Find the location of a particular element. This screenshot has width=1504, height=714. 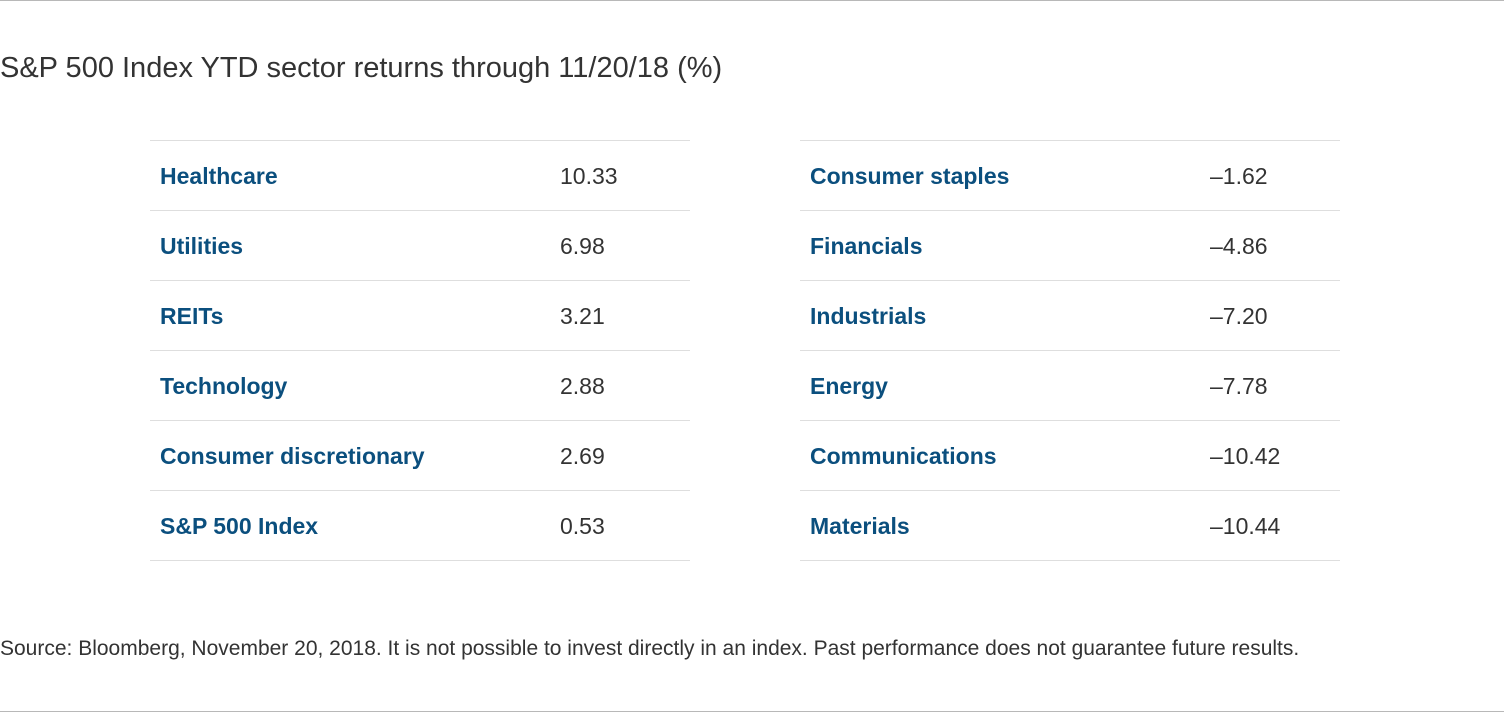

table-row: Technology 2.88 is located at coordinates (420, 385).